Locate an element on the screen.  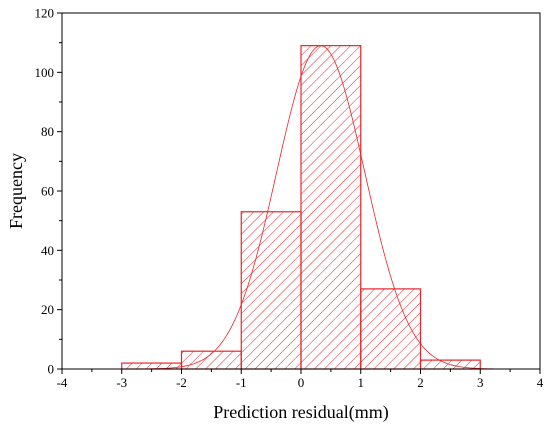
x-tick-label: 2 is located at coordinates (420, 382).